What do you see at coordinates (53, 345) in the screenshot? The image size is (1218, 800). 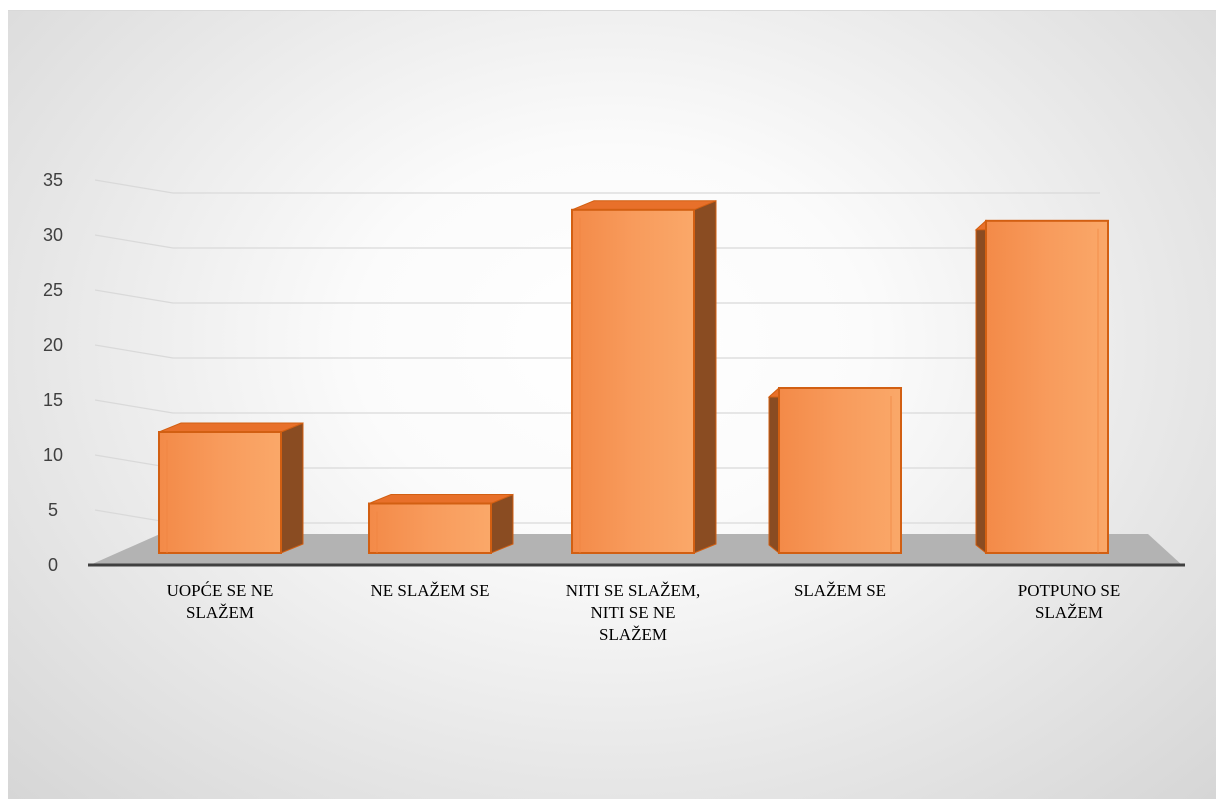 I see `y-tick-label: 20` at bounding box center [53, 345].